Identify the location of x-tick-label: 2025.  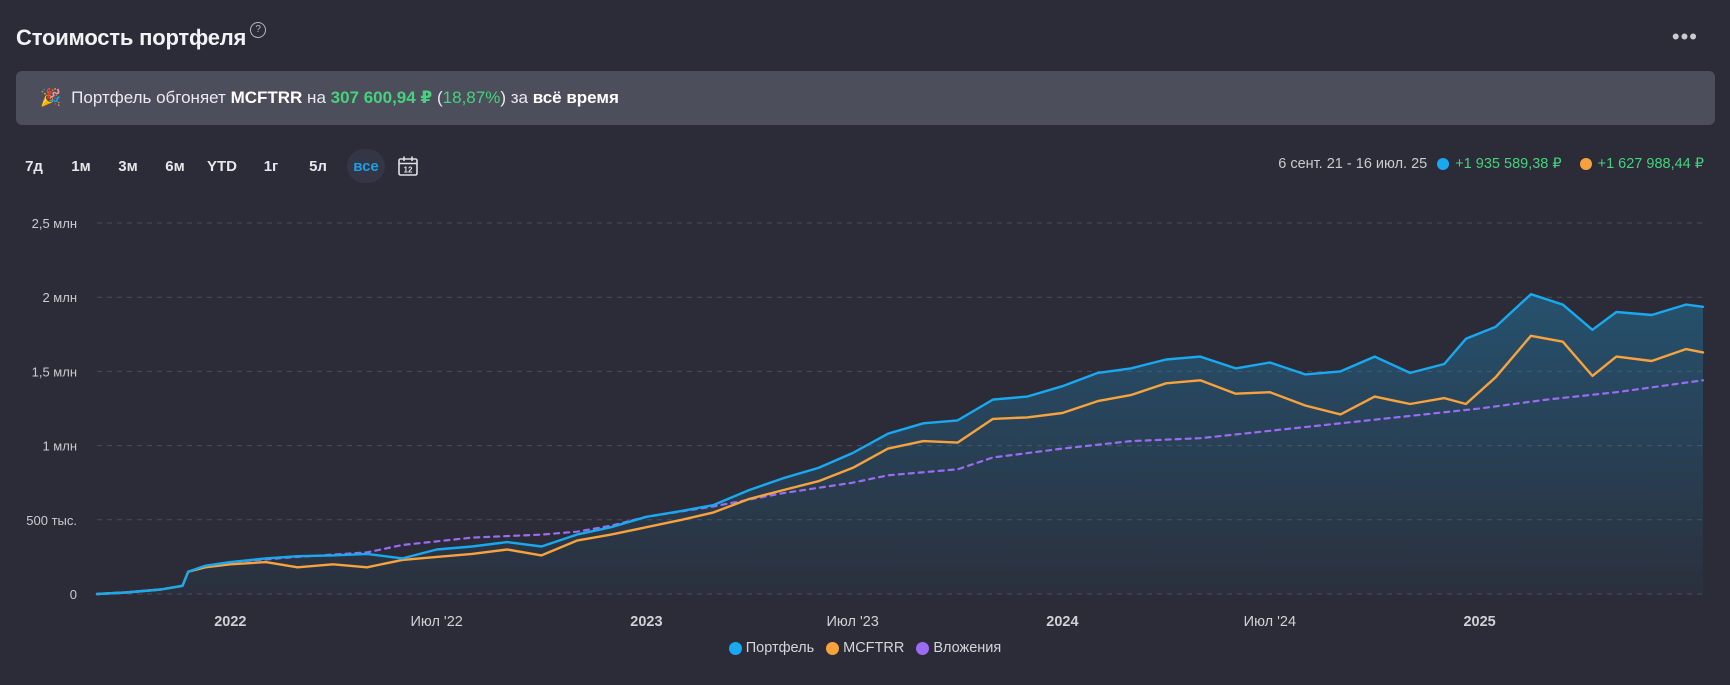
(1479, 622).